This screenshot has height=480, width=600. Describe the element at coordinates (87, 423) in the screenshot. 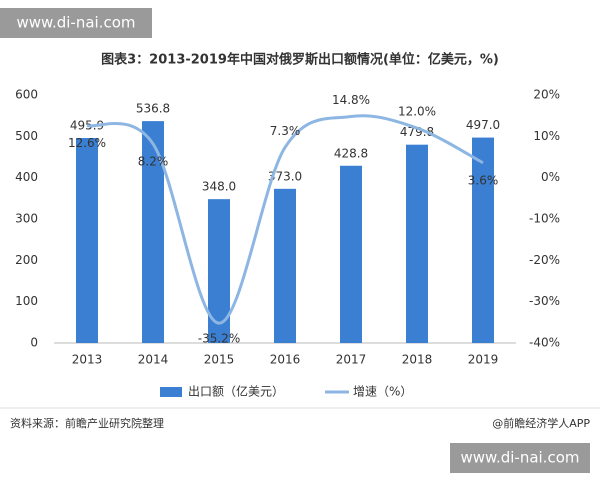

I see `source: 资料来源：前瞻产业研究院整理` at that location.